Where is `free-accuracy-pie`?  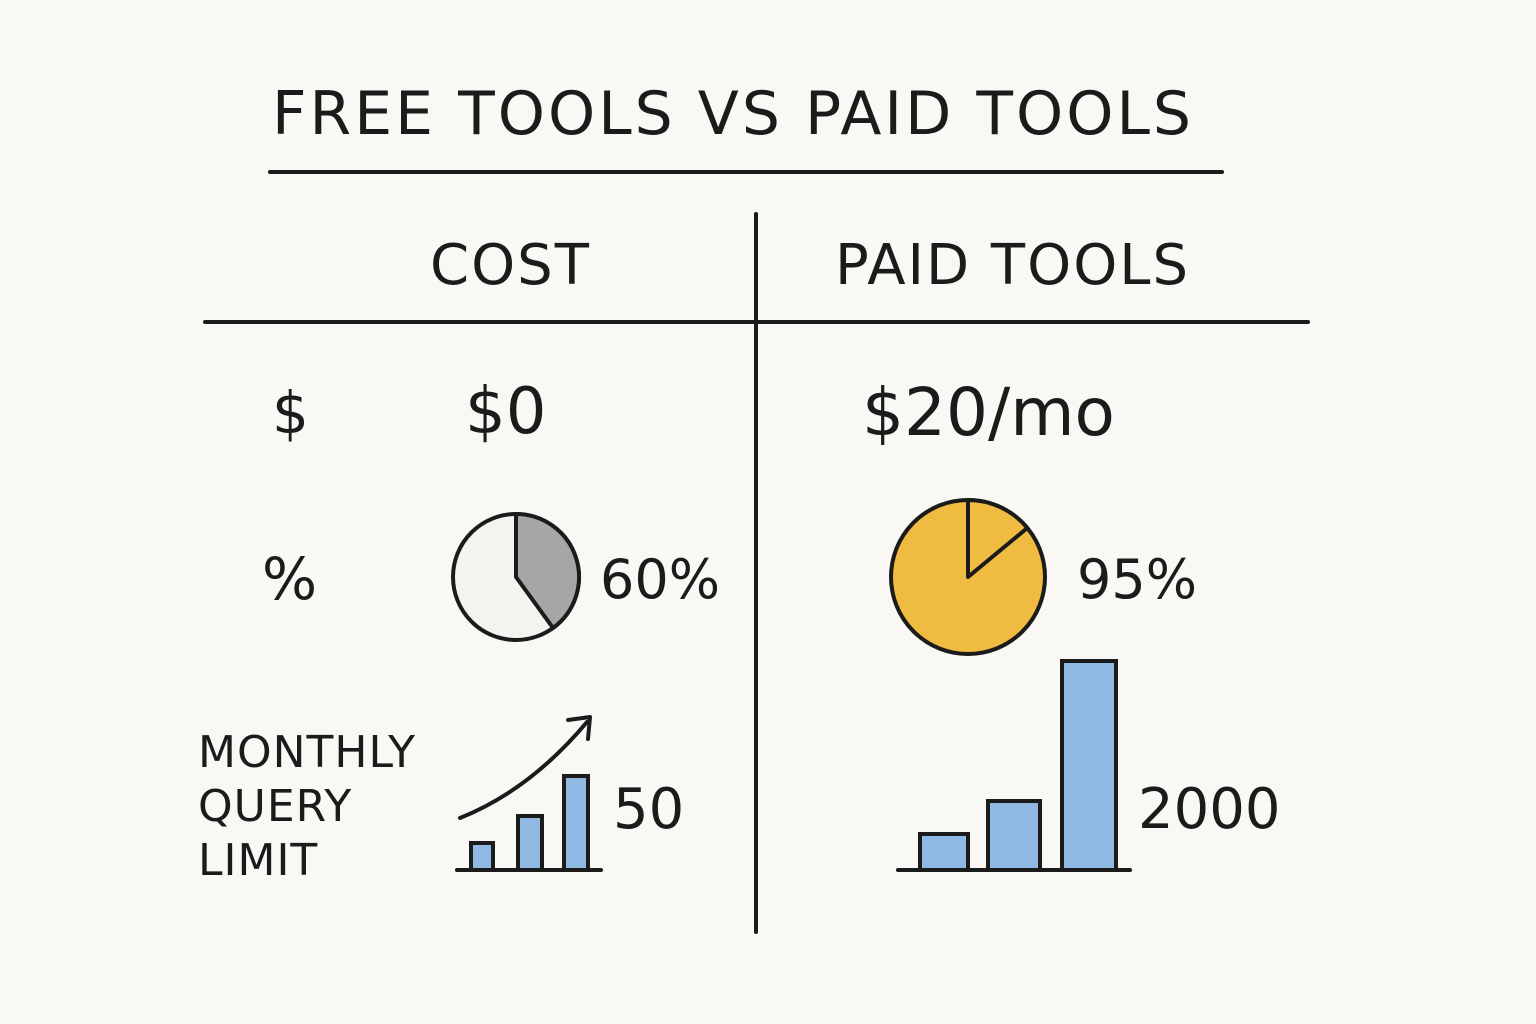
free-accuracy-pie is located at coordinates (516, 577).